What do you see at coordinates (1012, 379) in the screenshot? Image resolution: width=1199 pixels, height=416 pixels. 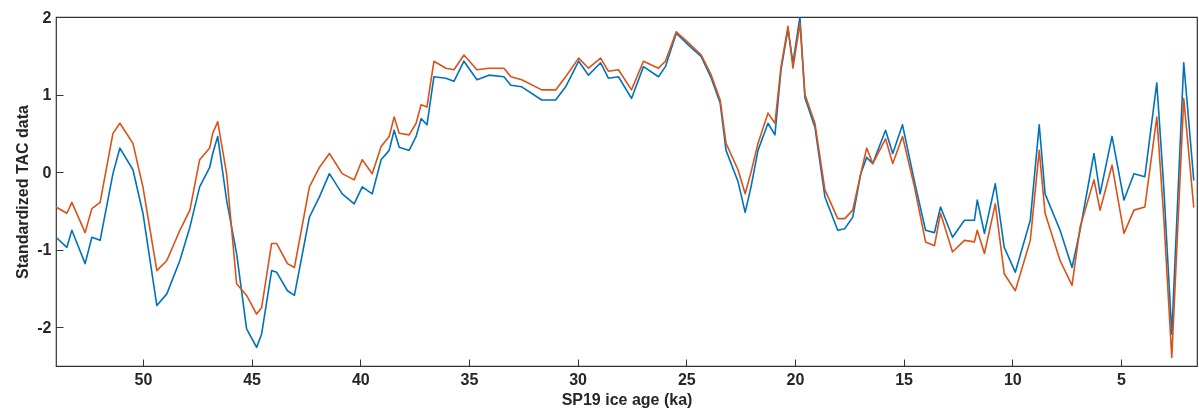 I see `x-tick-label: 10` at bounding box center [1012, 379].